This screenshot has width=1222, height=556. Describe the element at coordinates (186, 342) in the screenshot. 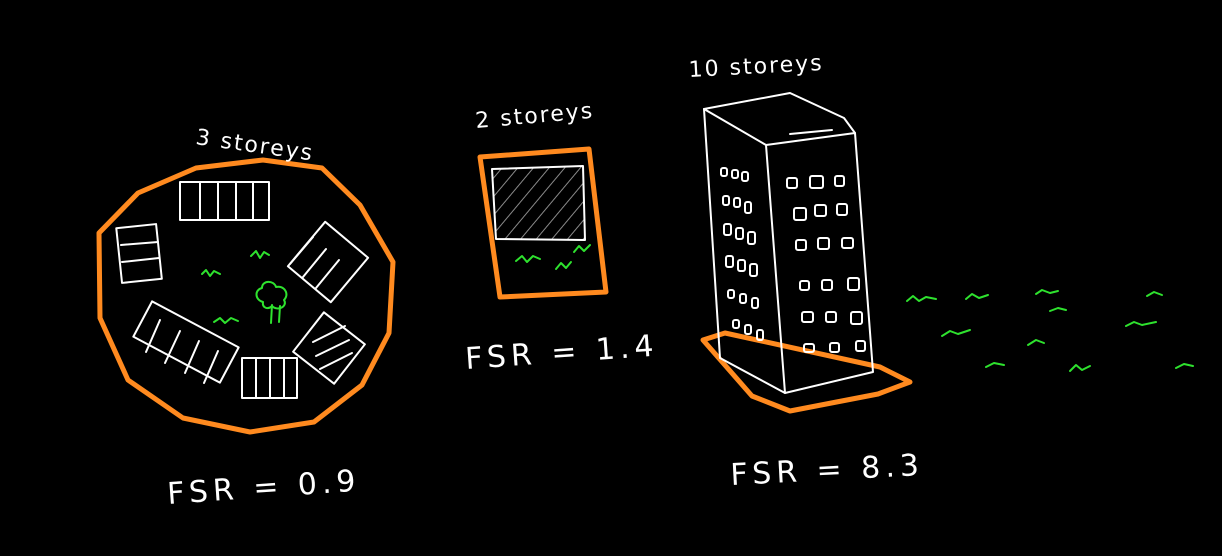

I see `building-block-bottom-left` at that location.